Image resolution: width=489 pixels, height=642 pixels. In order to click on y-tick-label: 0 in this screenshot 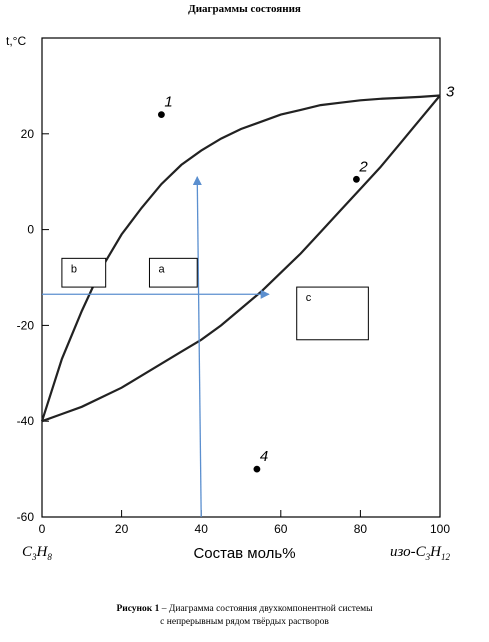, I will do `click(30, 230)`.